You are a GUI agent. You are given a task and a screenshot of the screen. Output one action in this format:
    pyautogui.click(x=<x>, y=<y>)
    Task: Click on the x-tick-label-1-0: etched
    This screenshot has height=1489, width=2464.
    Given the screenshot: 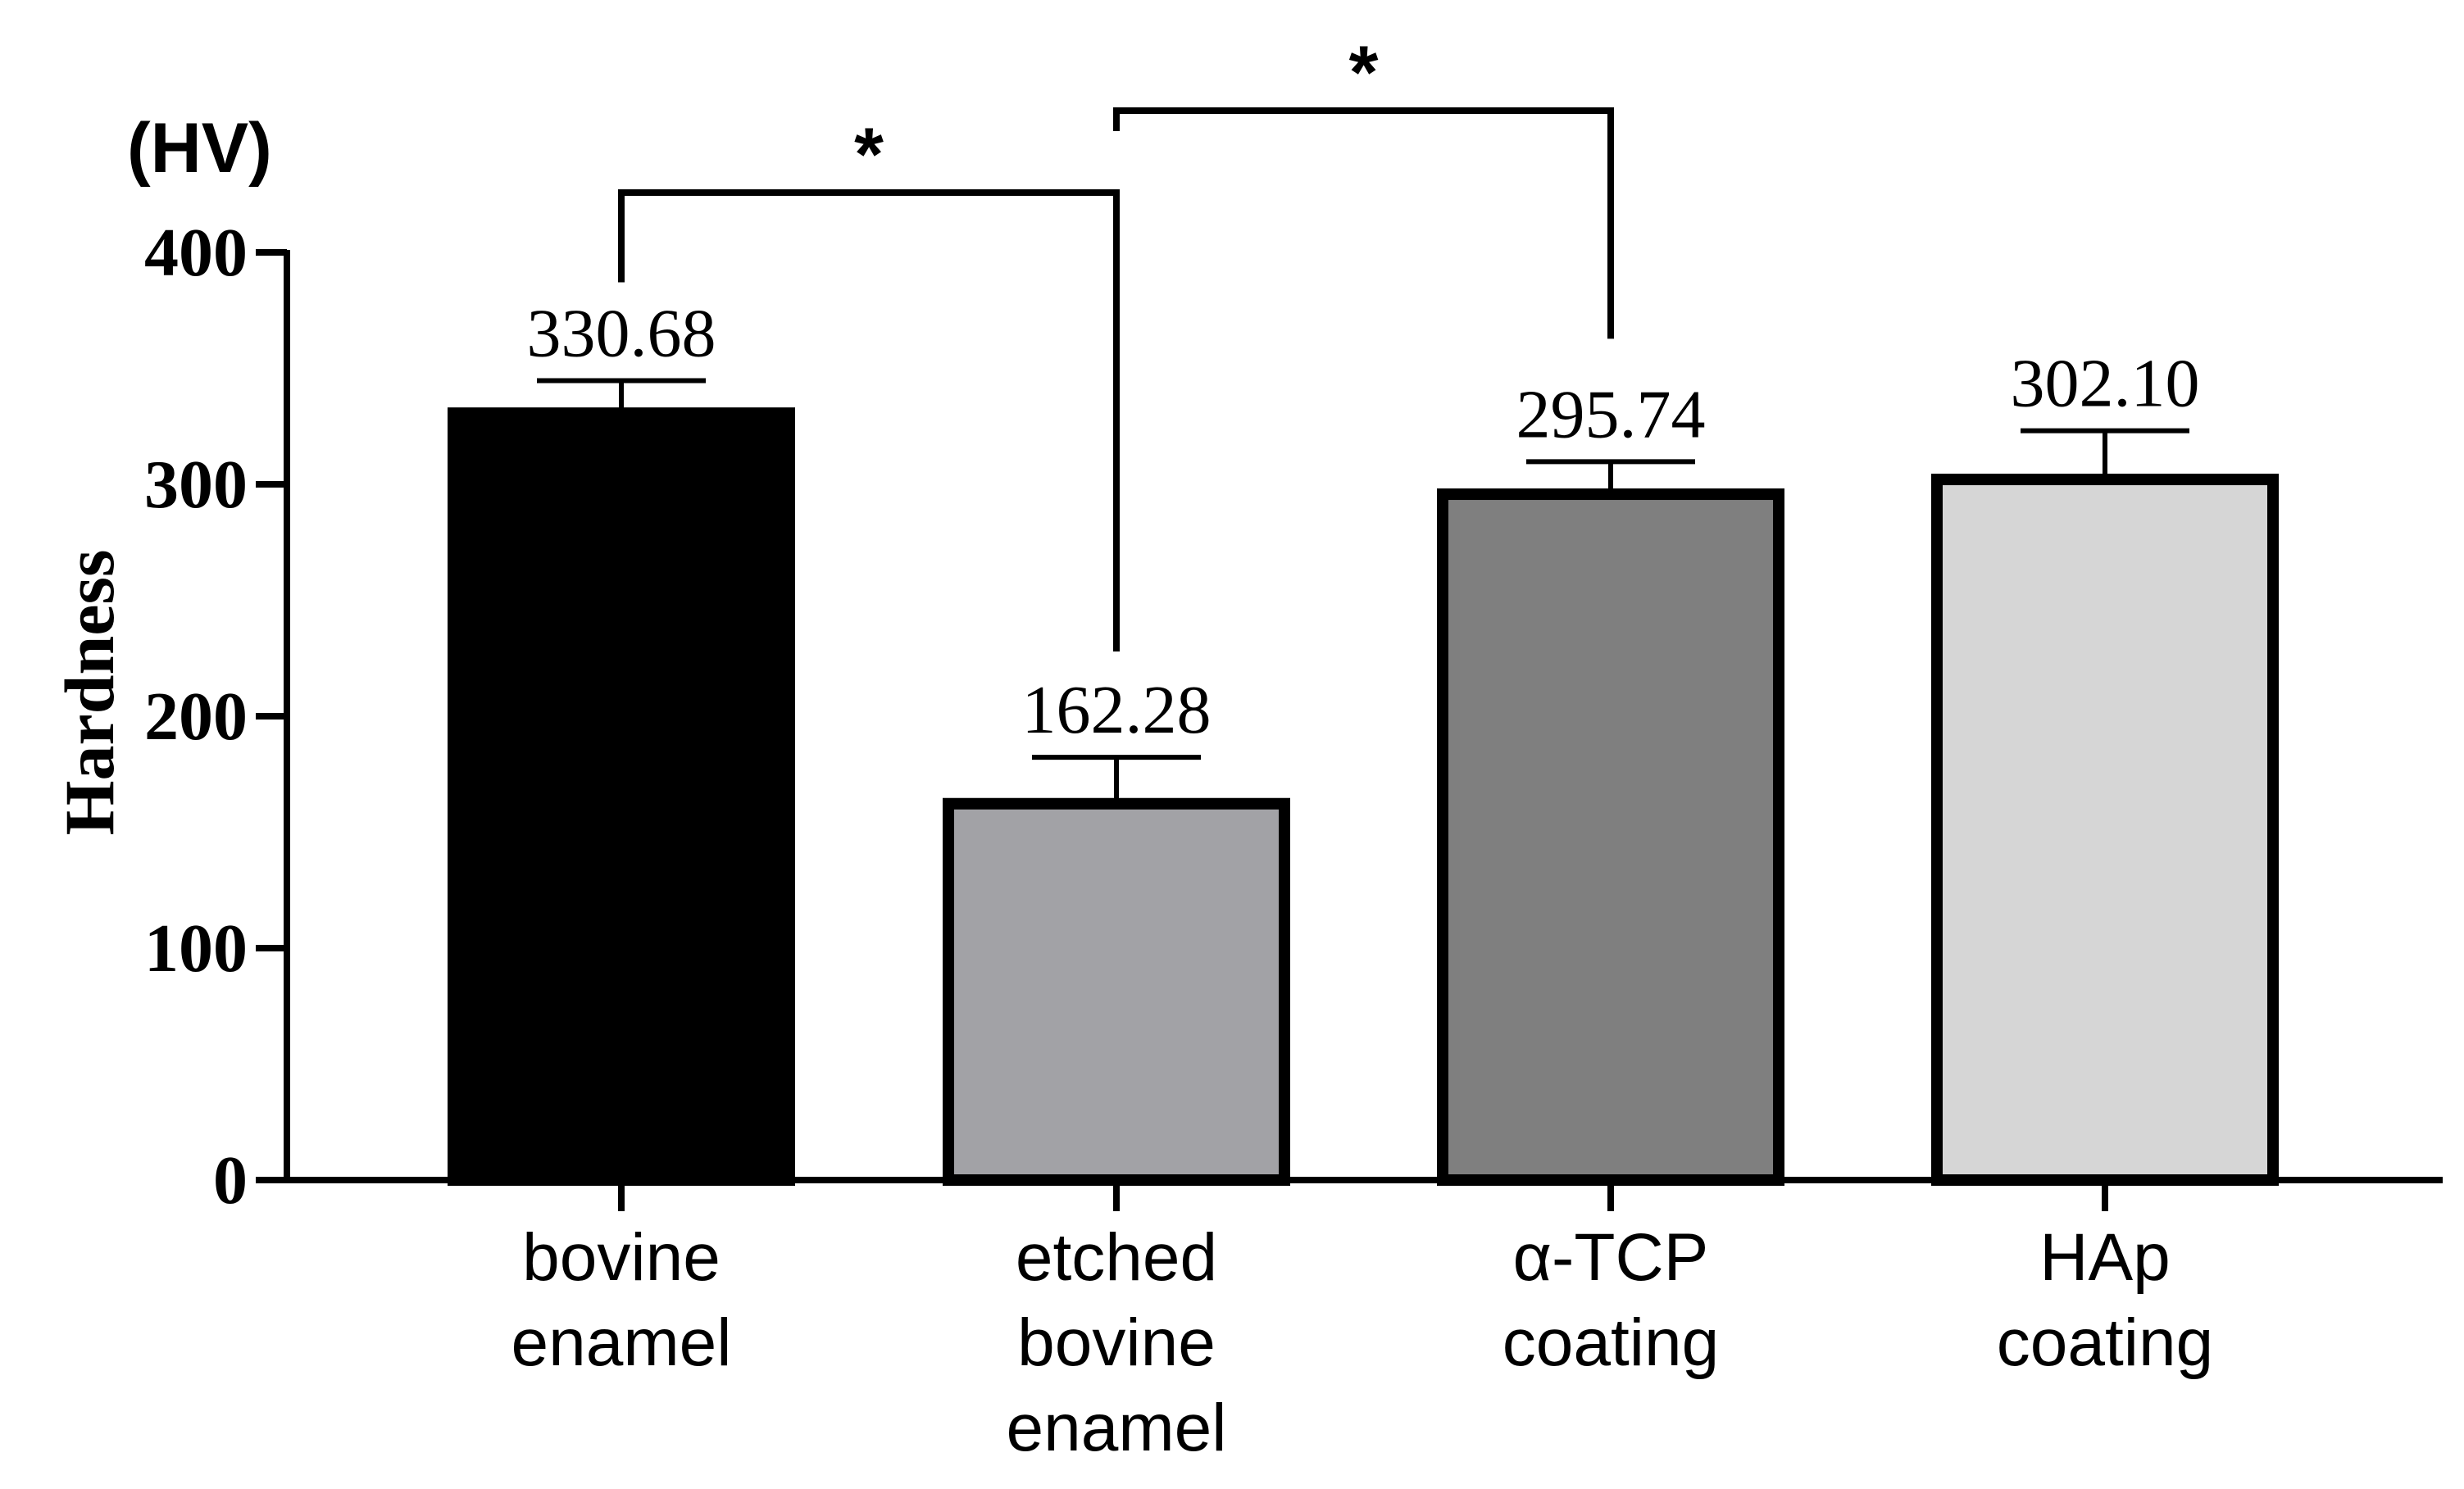 What is the action you would take?
    pyautogui.click(x=1116, y=1257)
    